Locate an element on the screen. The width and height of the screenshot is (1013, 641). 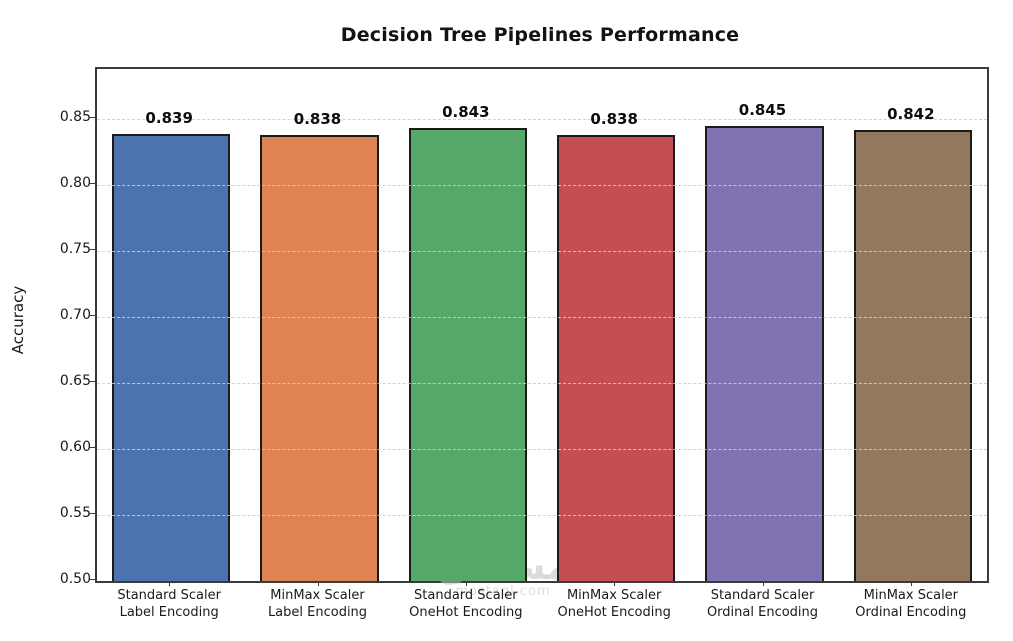
y-tick-label: 0.75 is located at coordinates (75, 249).